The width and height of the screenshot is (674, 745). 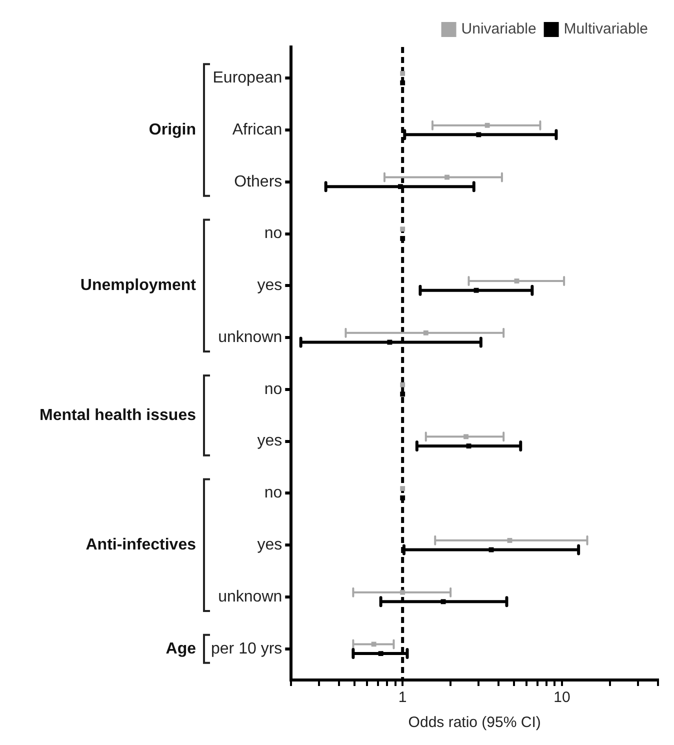 What do you see at coordinates (606, 29) in the screenshot?
I see `legend-label: Multivariable` at bounding box center [606, 29].